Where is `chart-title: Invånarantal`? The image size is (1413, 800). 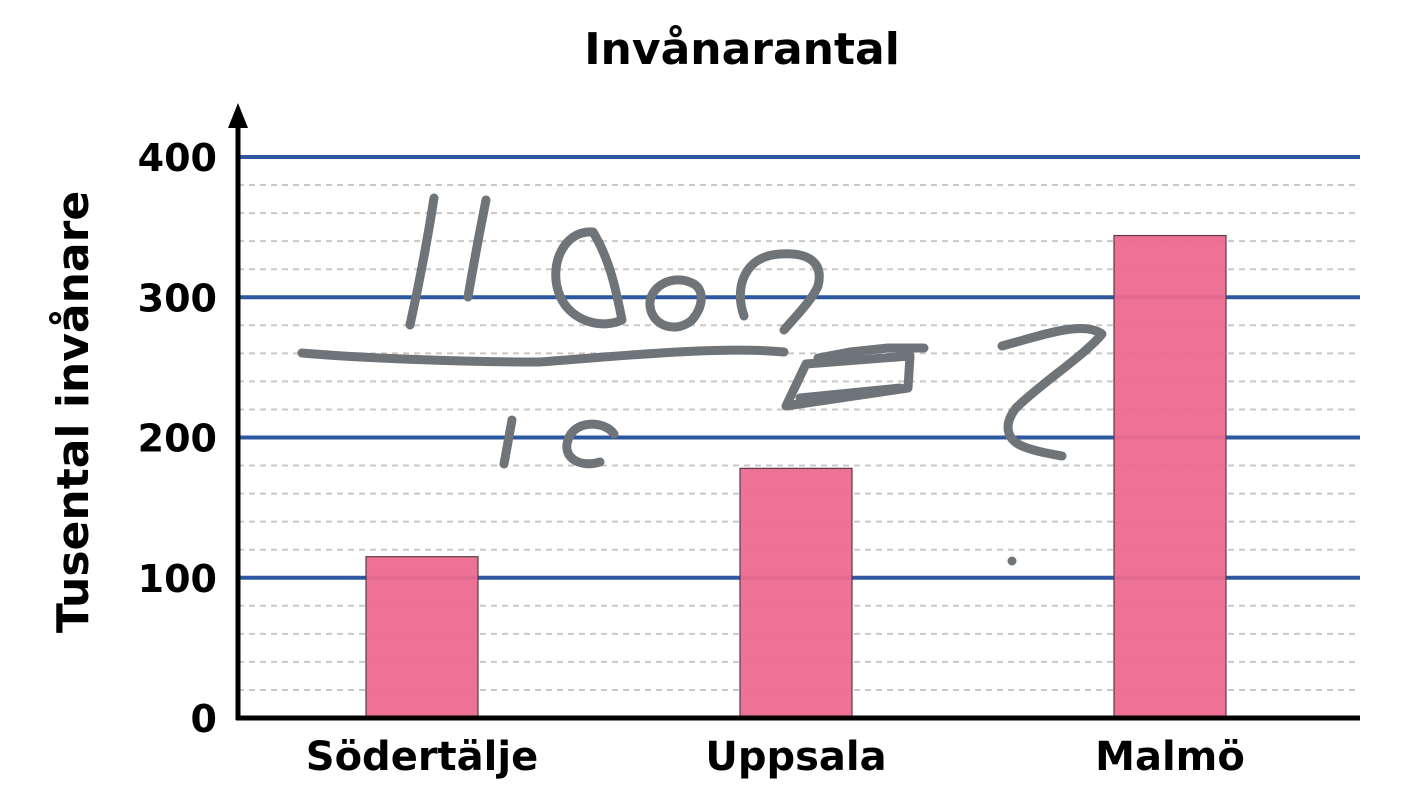
chart-title: Invånarantal is located at coordinates (742, 49).